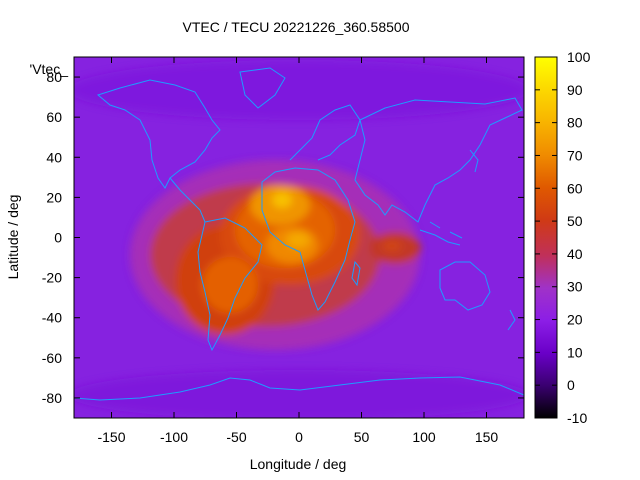  Describe the element at coordinates (58, 238) in the screenshot. I see `y-tick-label: 0` at that location.